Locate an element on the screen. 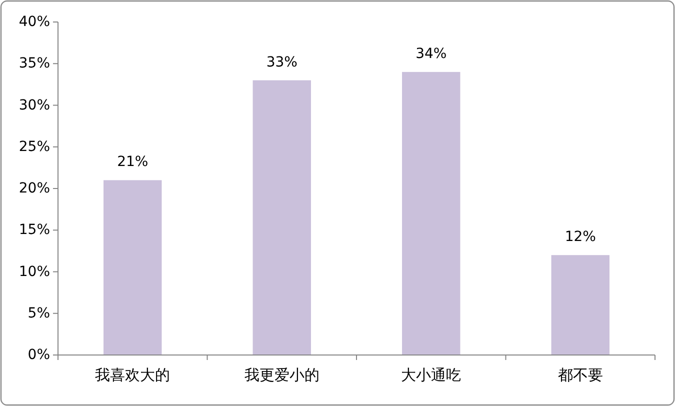  y-tick-label: 35% is located at coordinates (34, 64).